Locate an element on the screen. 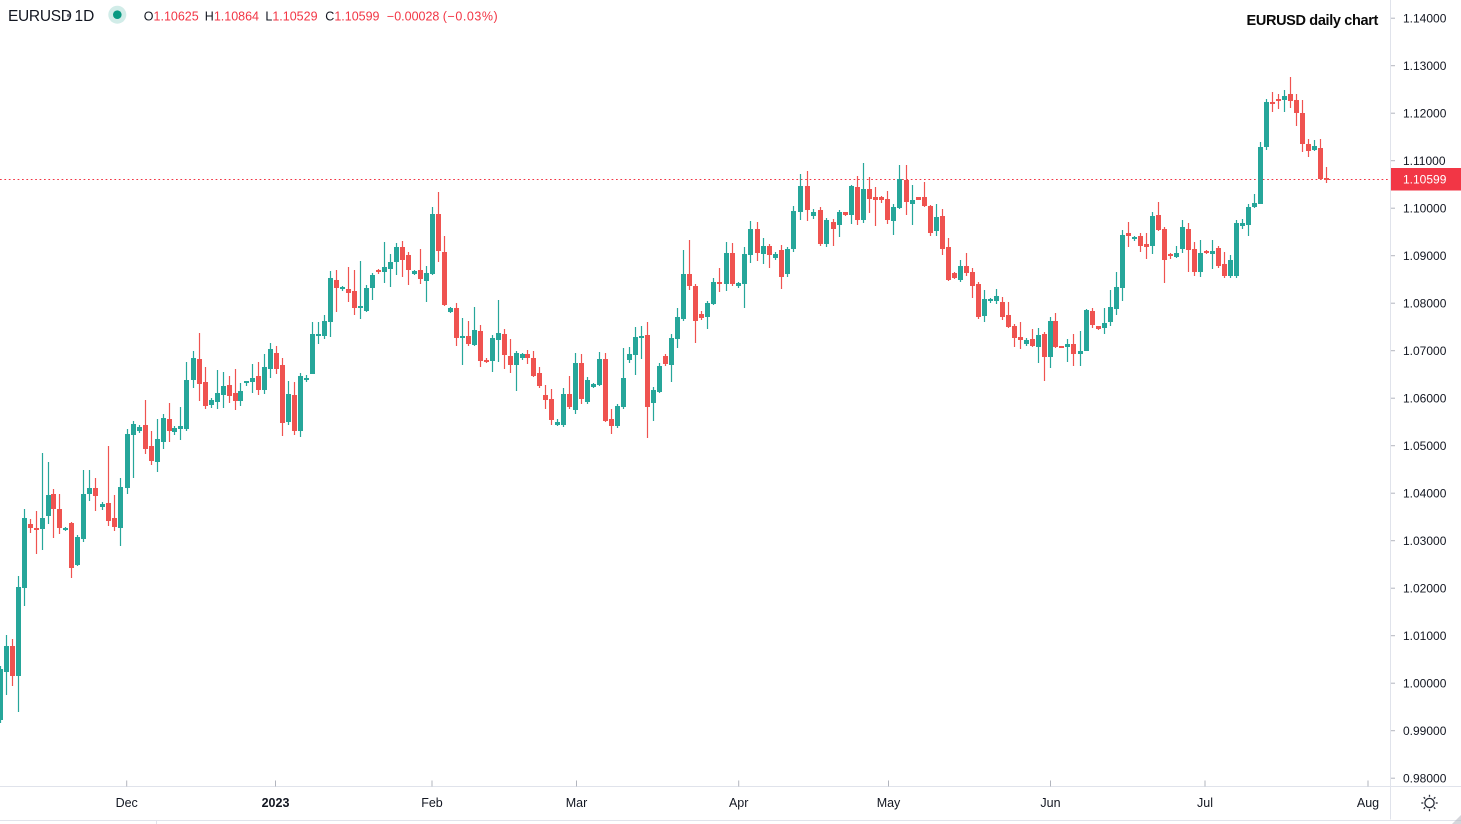 The image size is (1461, 824). svg-text: 1.01000 is located at coordinates (1425, 636).